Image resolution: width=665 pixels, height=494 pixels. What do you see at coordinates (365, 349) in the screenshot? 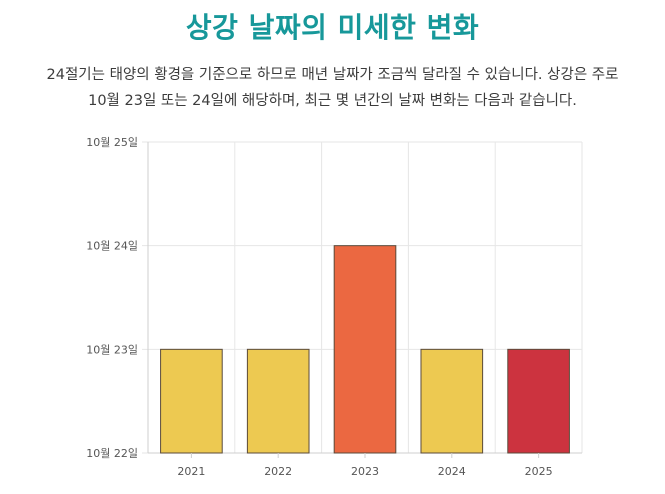
I see `bar-2023` at bounding box center [365, 349].